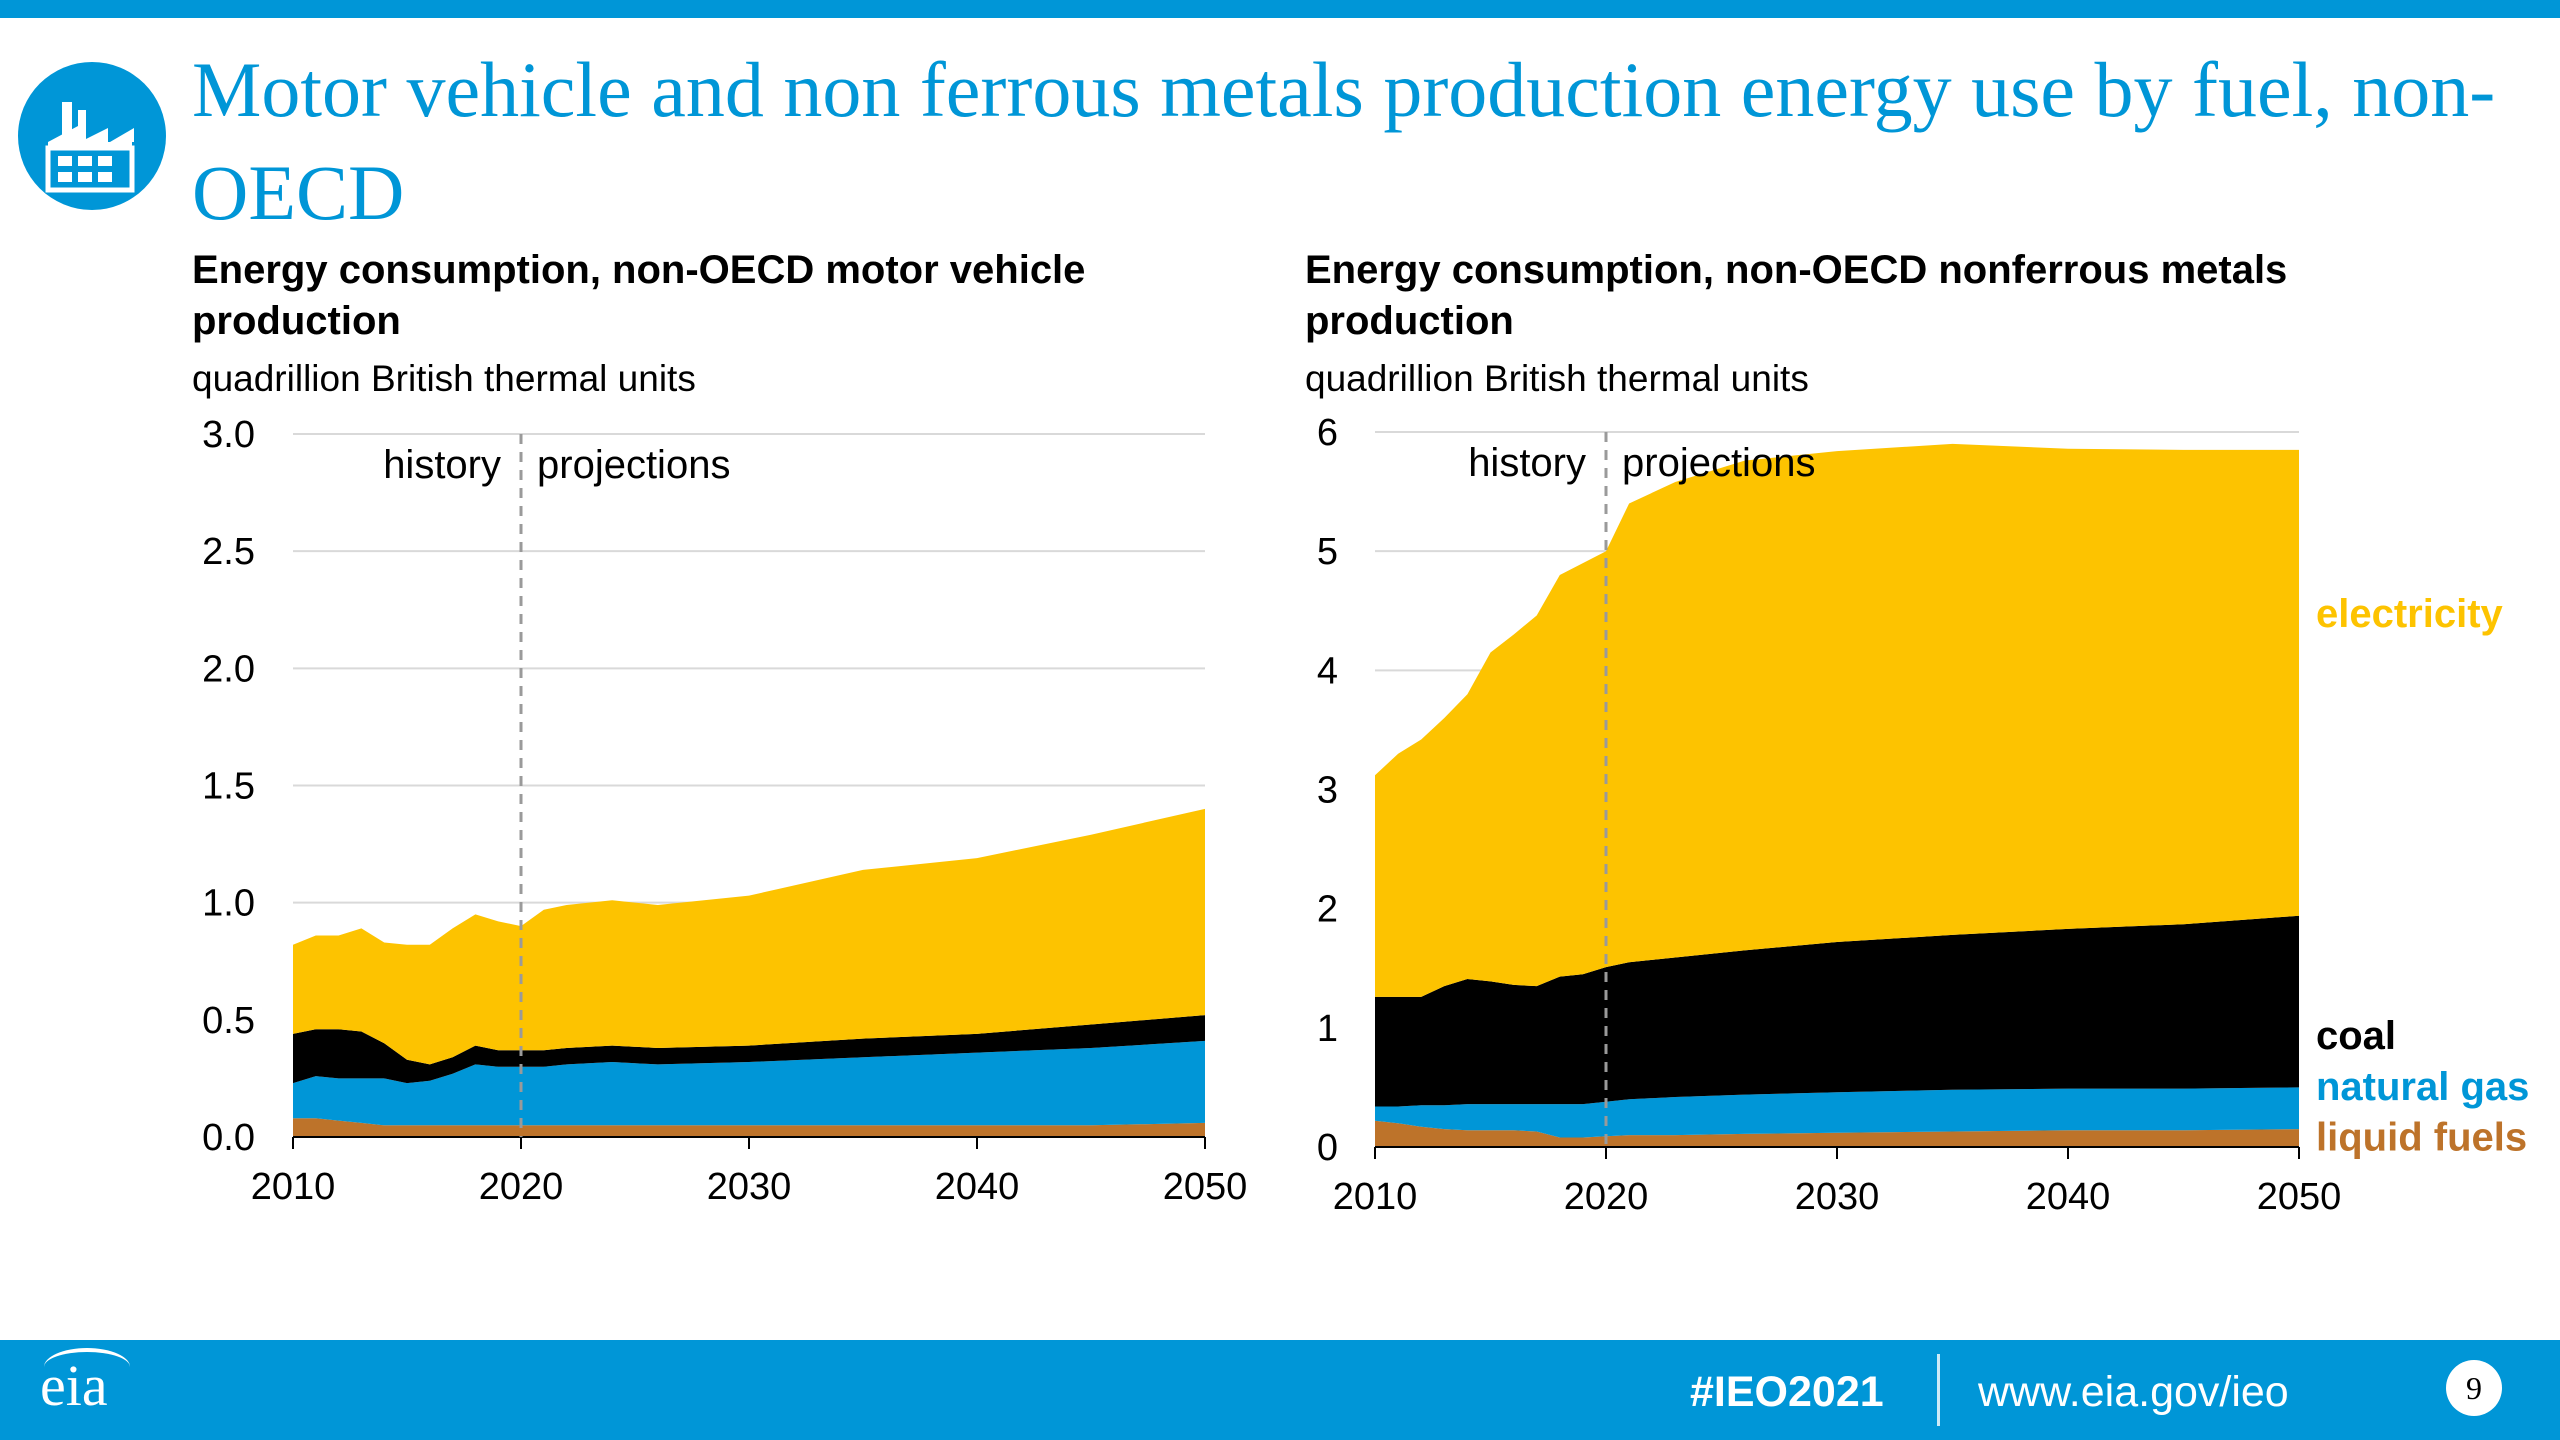 The image size is (2560, 1440). I want to click on y-tick-label: 3.0, so click(228, 435).